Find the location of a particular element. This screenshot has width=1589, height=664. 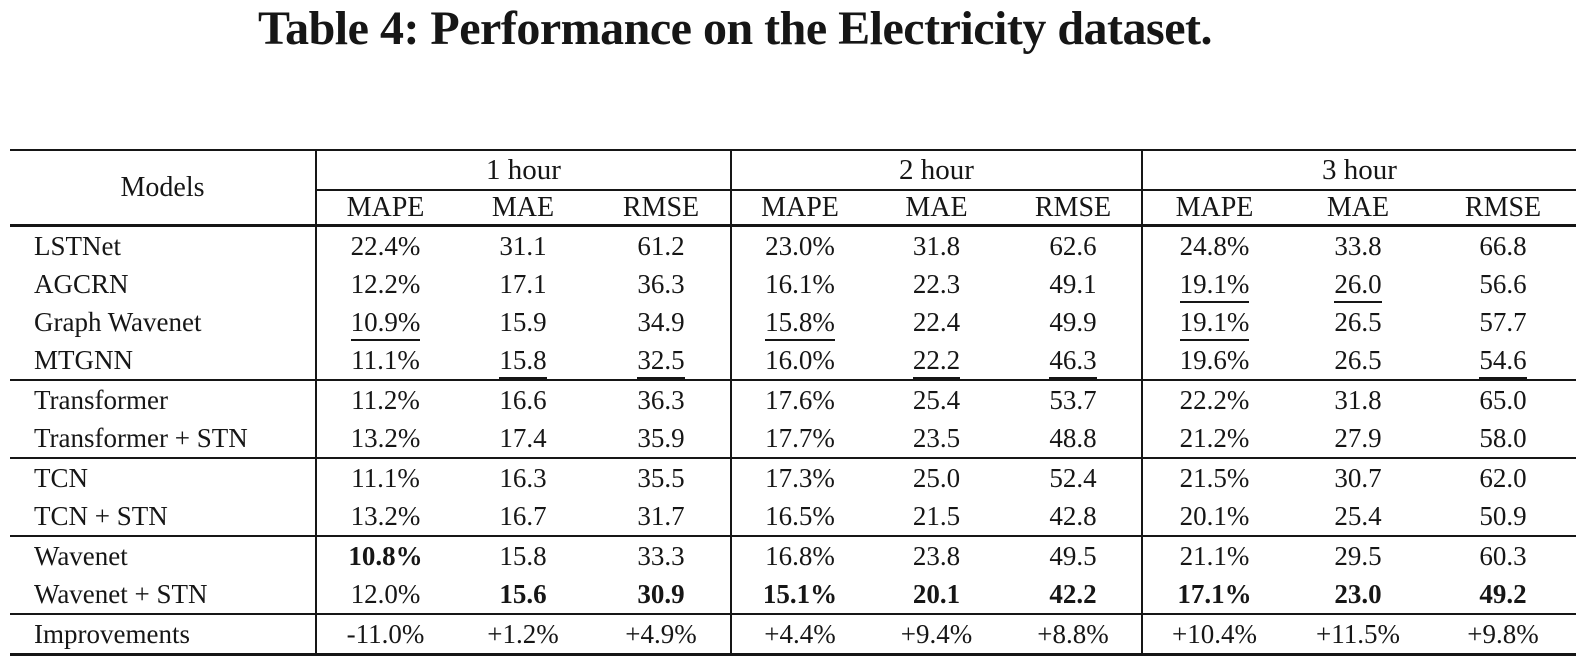

value-cell: 25.4 is located at coordinates (936, 399).